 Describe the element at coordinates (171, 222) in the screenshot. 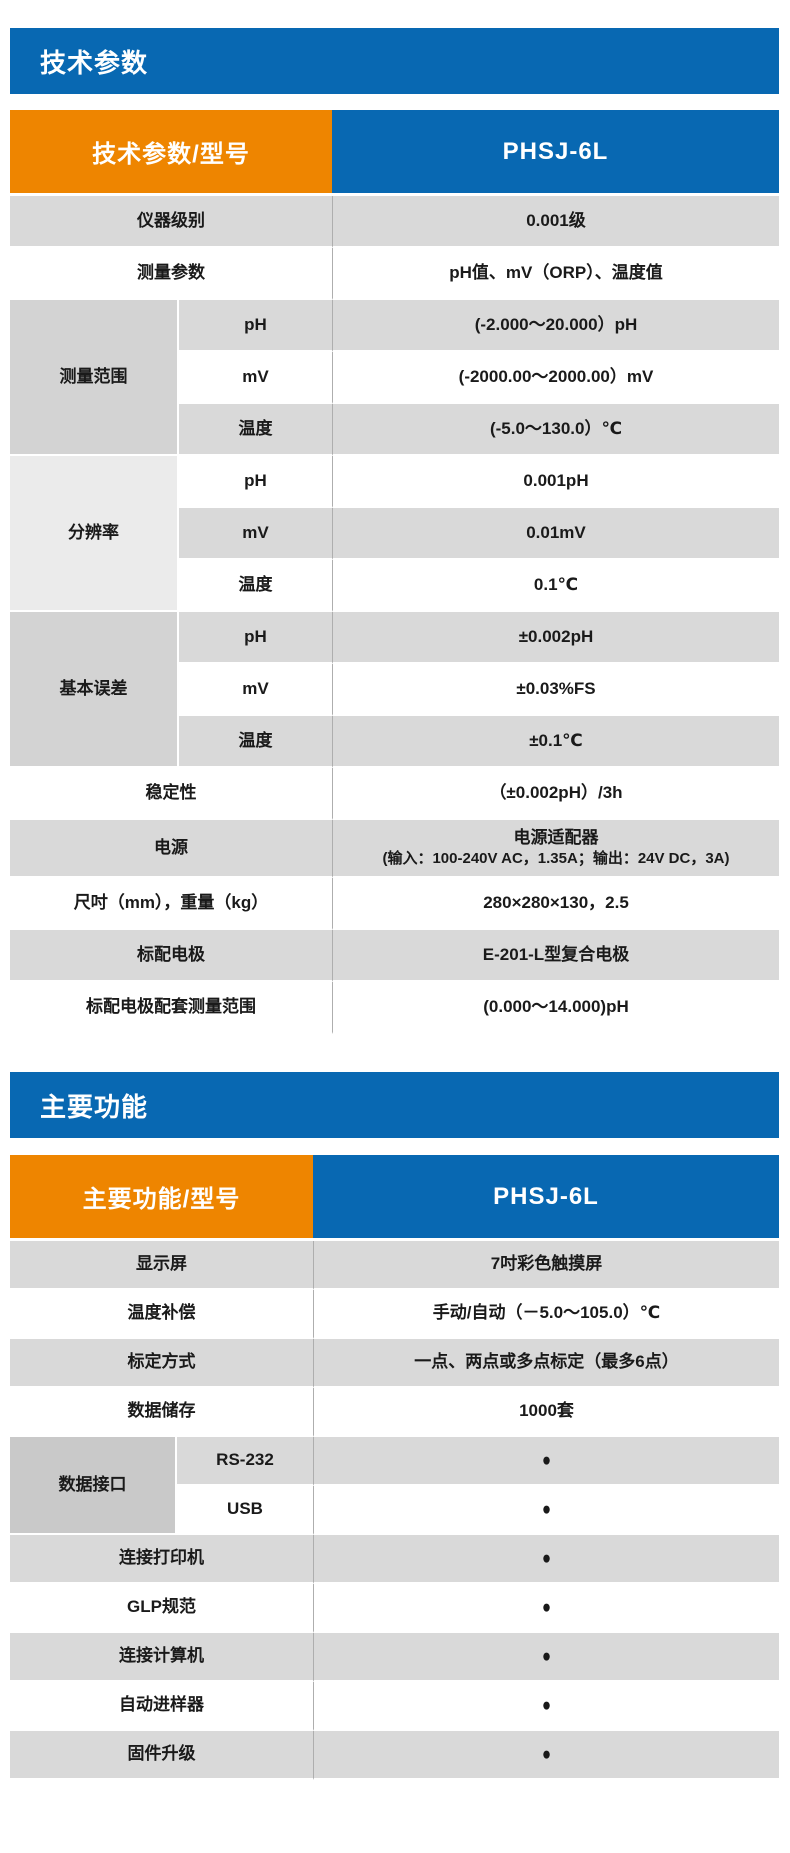

I see `spec-row-label: 仪器级别` at that location.